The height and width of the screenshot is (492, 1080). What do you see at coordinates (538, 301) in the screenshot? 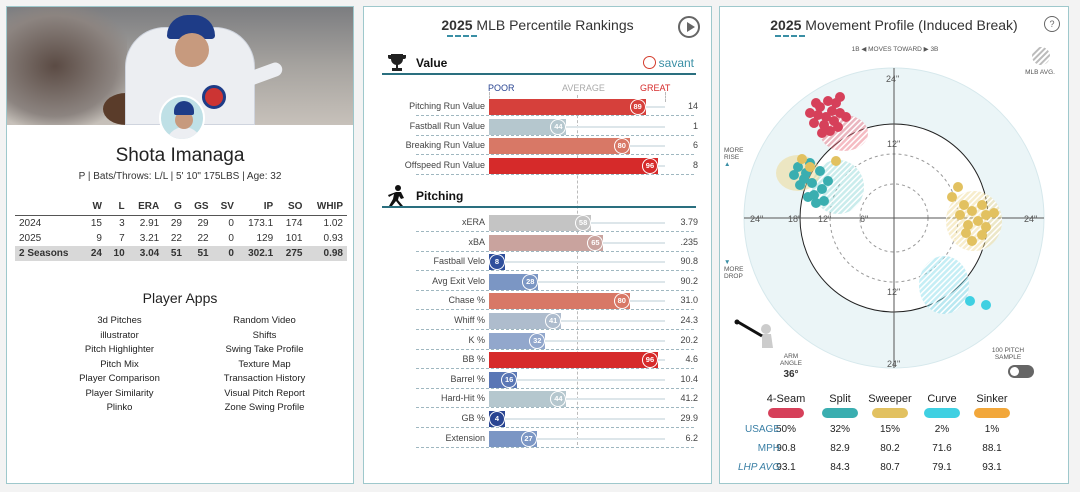
I see `percentile-row: Chase % 80 31.0` at bounding box center [538, 301].